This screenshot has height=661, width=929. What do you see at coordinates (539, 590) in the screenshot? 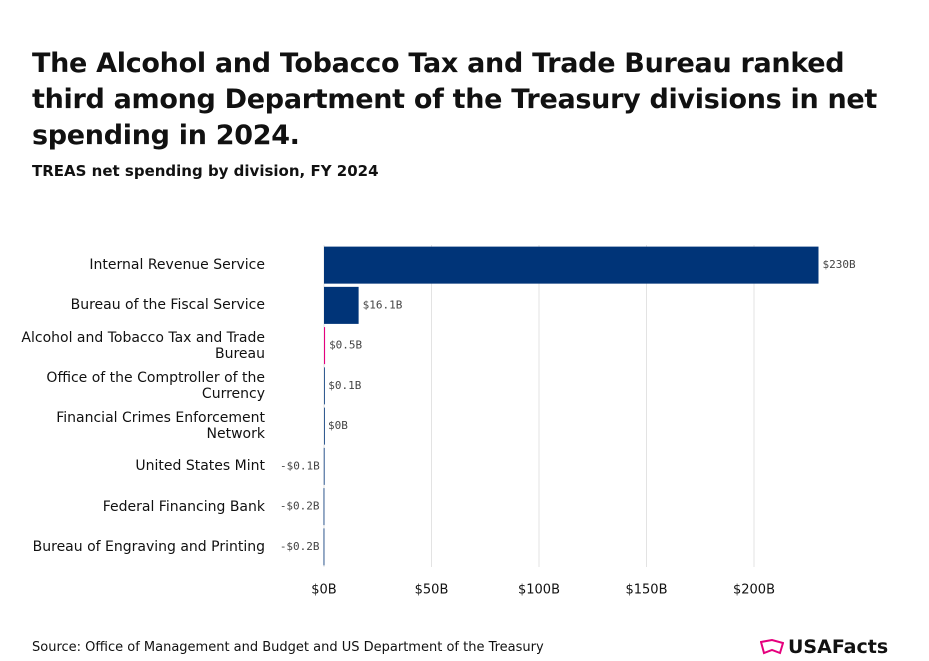
I see `x-tick-label: $100B` at bounding box center [539, 590].